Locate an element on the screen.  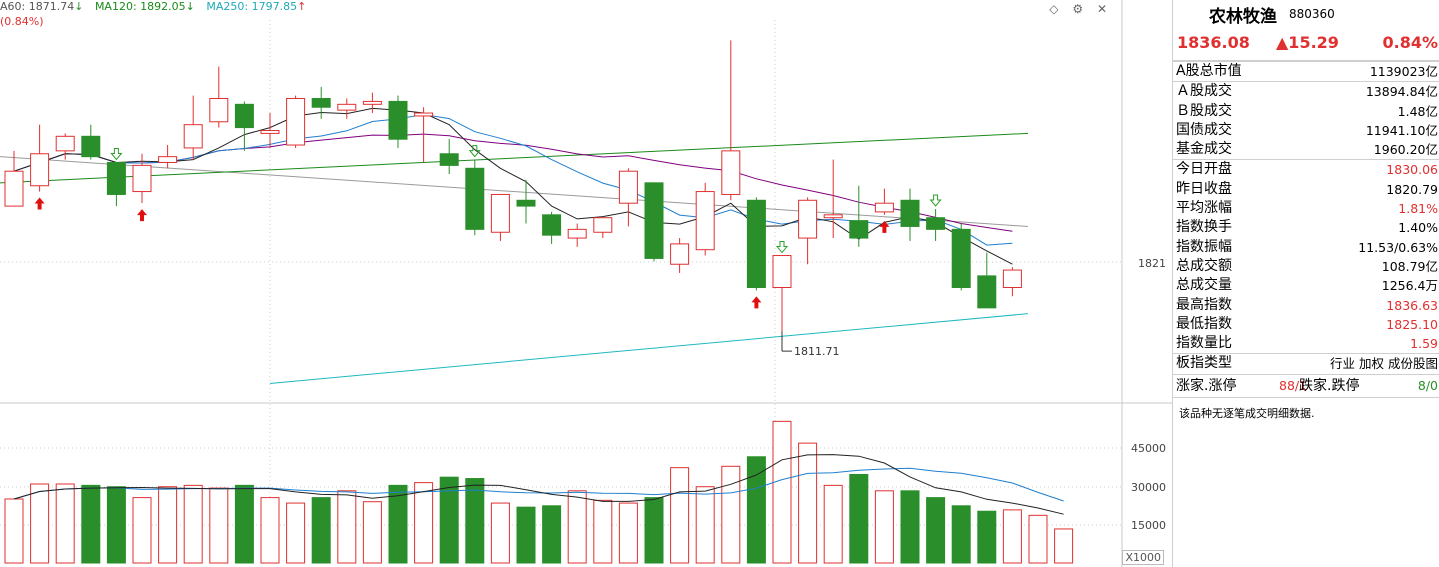
stat-value: 1836.63 is located at coordinates (1412, 305).